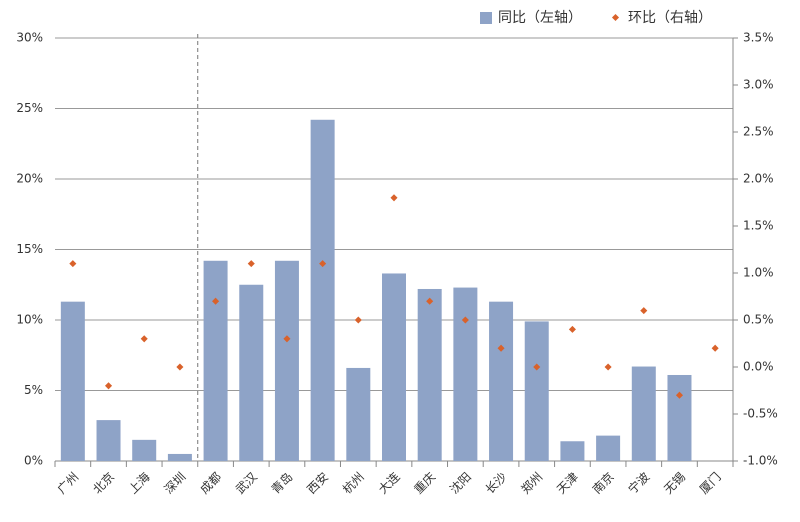  I want to click on x-tick-label: 厦门, so click(710, 483).